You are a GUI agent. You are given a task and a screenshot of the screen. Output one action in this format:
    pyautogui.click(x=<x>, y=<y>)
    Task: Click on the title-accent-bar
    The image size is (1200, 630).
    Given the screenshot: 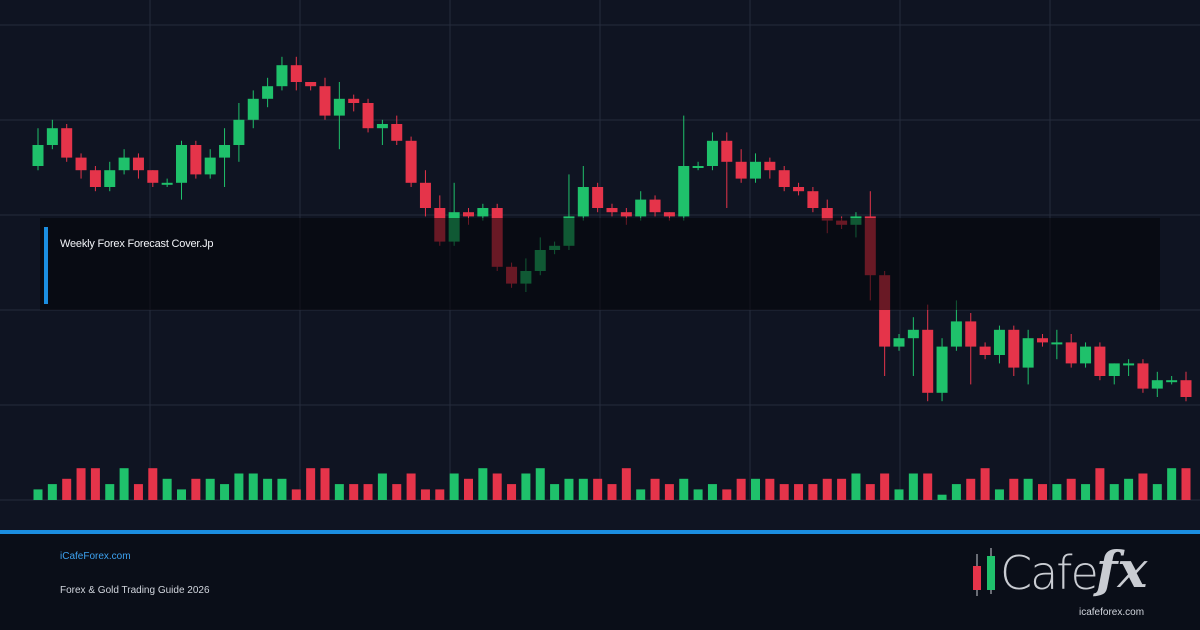 What is the action you would take?
    pyautogui.click(x=46, y=265)
    